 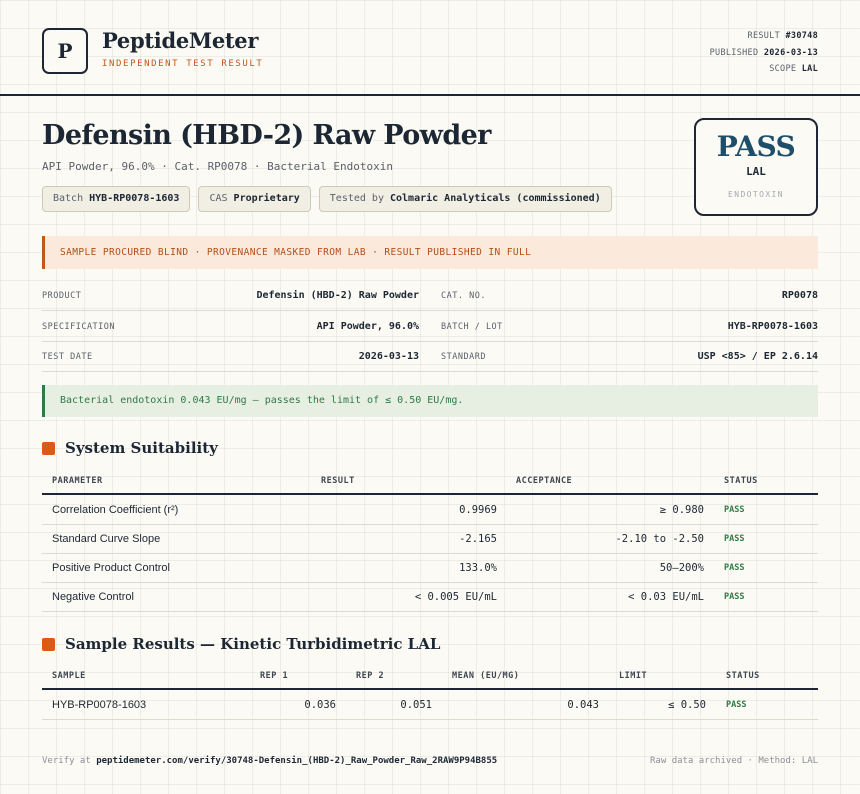 What do you see at coordinates (337, 295) in the screenshot?
I see `product-value: Defensin (HBD-2) Raw Powder` at bounding box center [337, 295].